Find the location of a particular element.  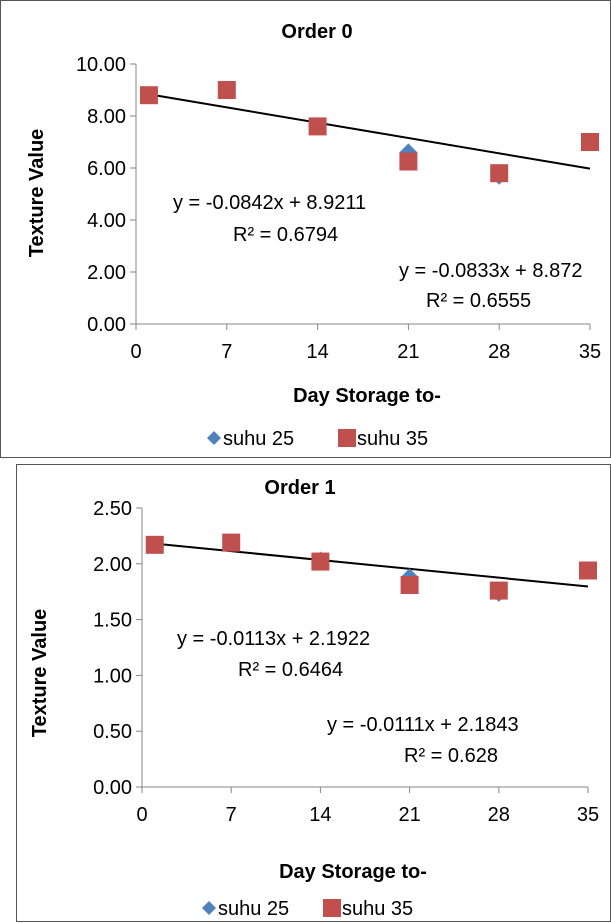

y-tick-label: 0.50 is located at coordinates (112, 732).